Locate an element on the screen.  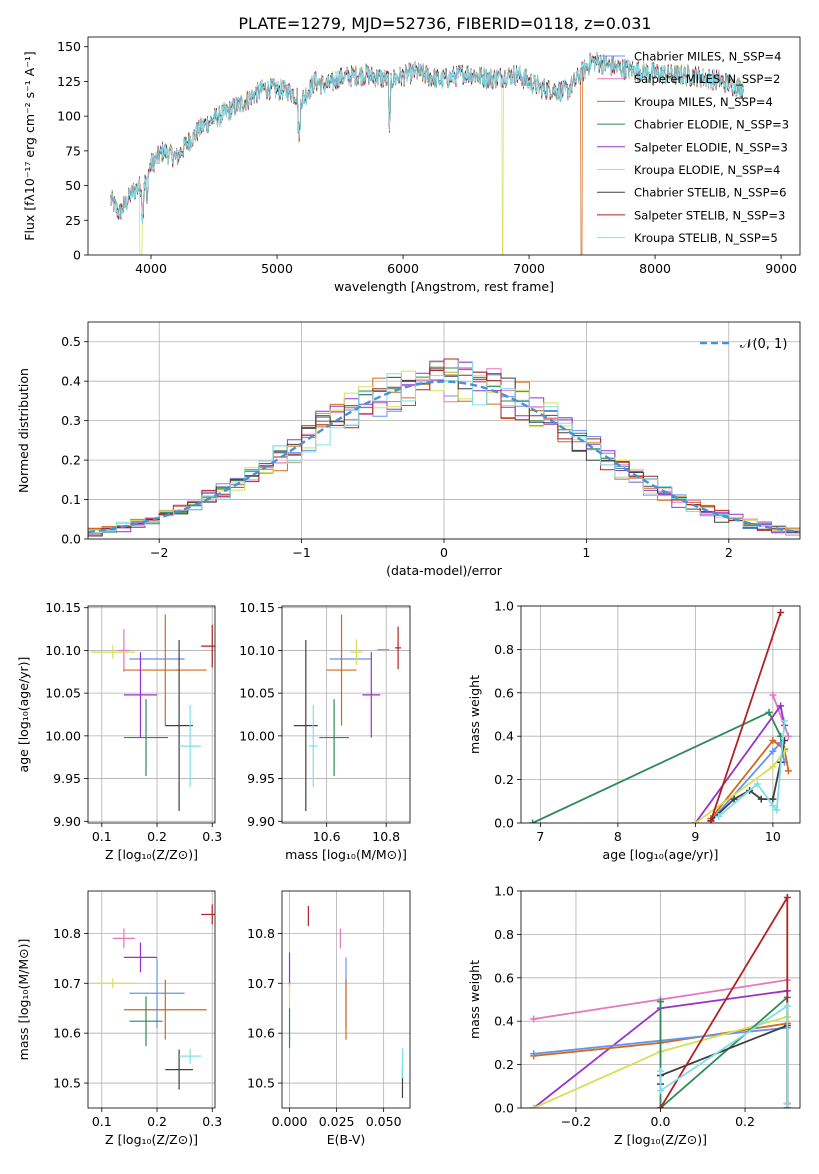
weight_vs_age-xtick-label: 9 is located at coordinates (695, 836).